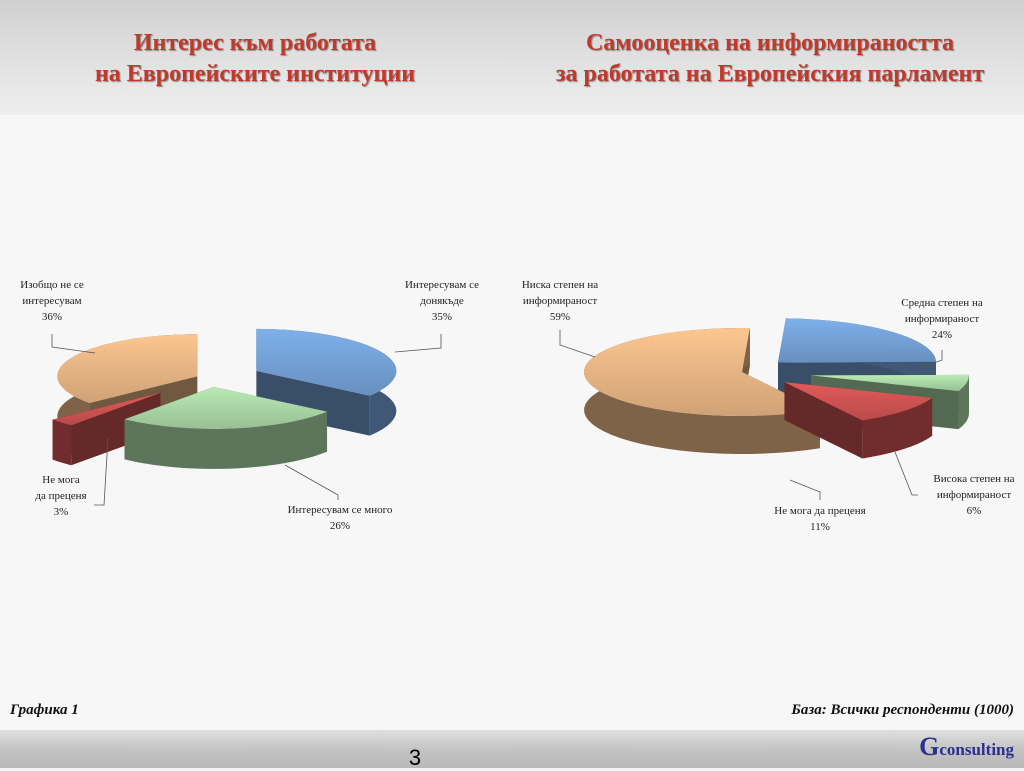 This screenshot has width=1024, height=771. Describe the element at coordinates (931, 359) in the screenshot. I see `right-leader-medium` at that location.